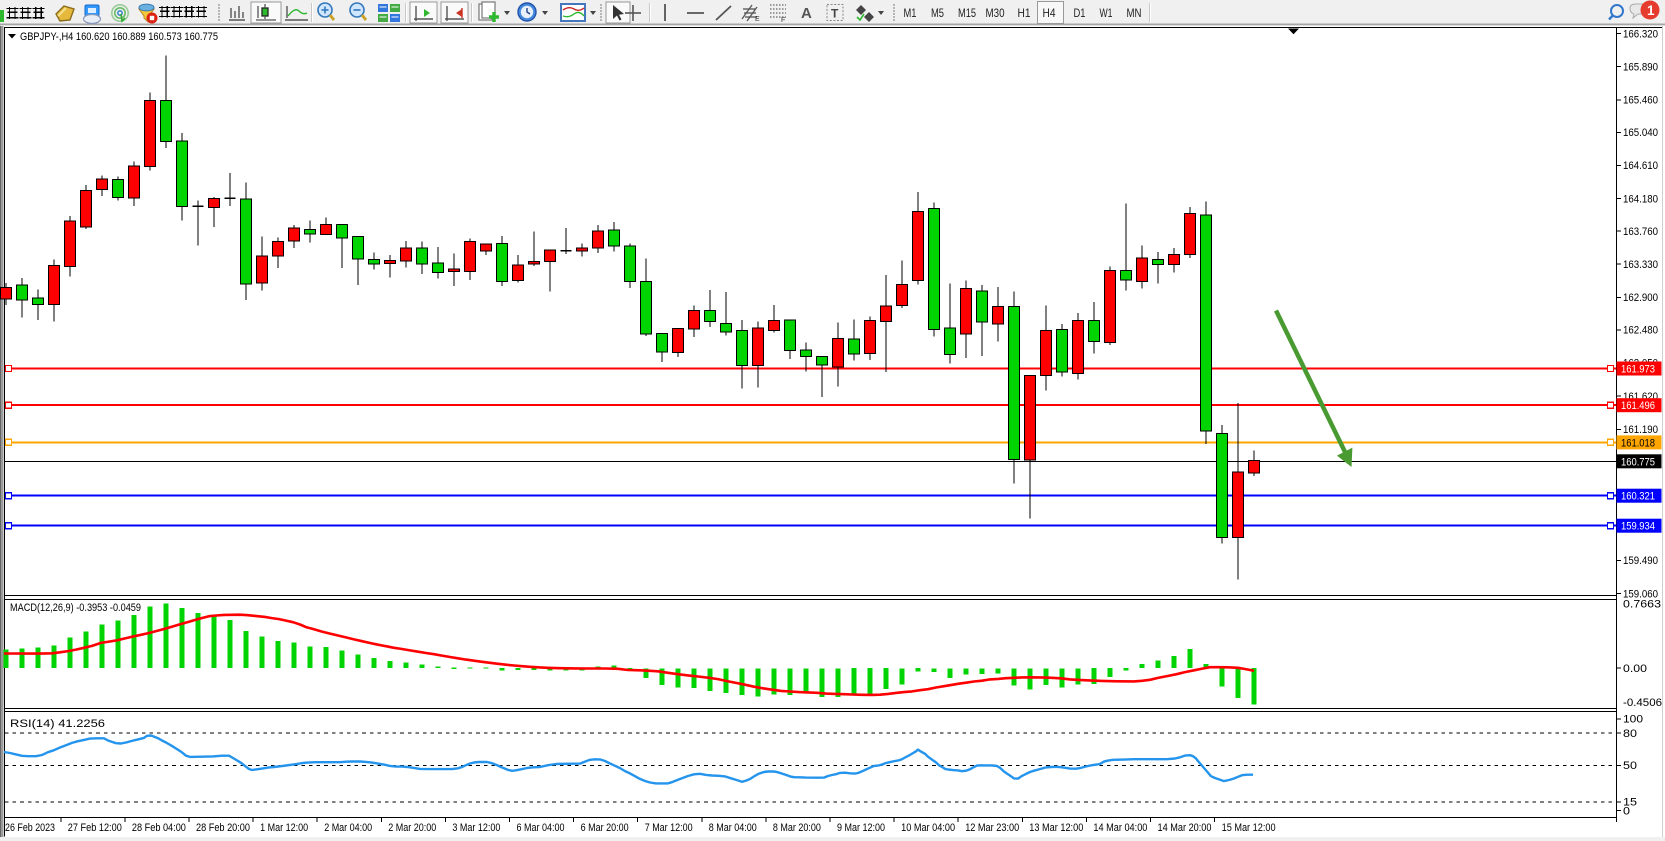 This screenshot has width=1665, height=841. Describe the element at coordinates (669, 828) in the screenshot. I see `svg-text: 7 Mar 12:00` at that location.